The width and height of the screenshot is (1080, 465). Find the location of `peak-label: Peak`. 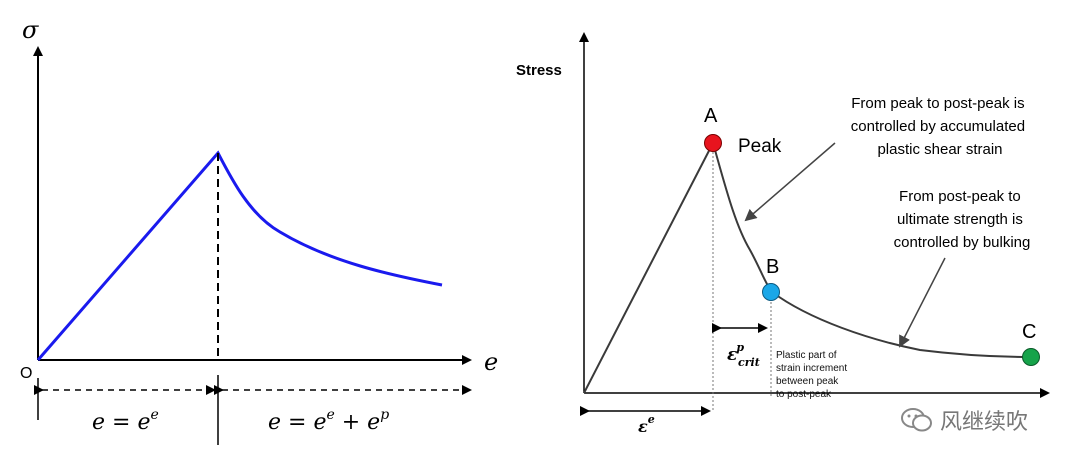

peak-label: Peak is located at coordinates (760, 146).